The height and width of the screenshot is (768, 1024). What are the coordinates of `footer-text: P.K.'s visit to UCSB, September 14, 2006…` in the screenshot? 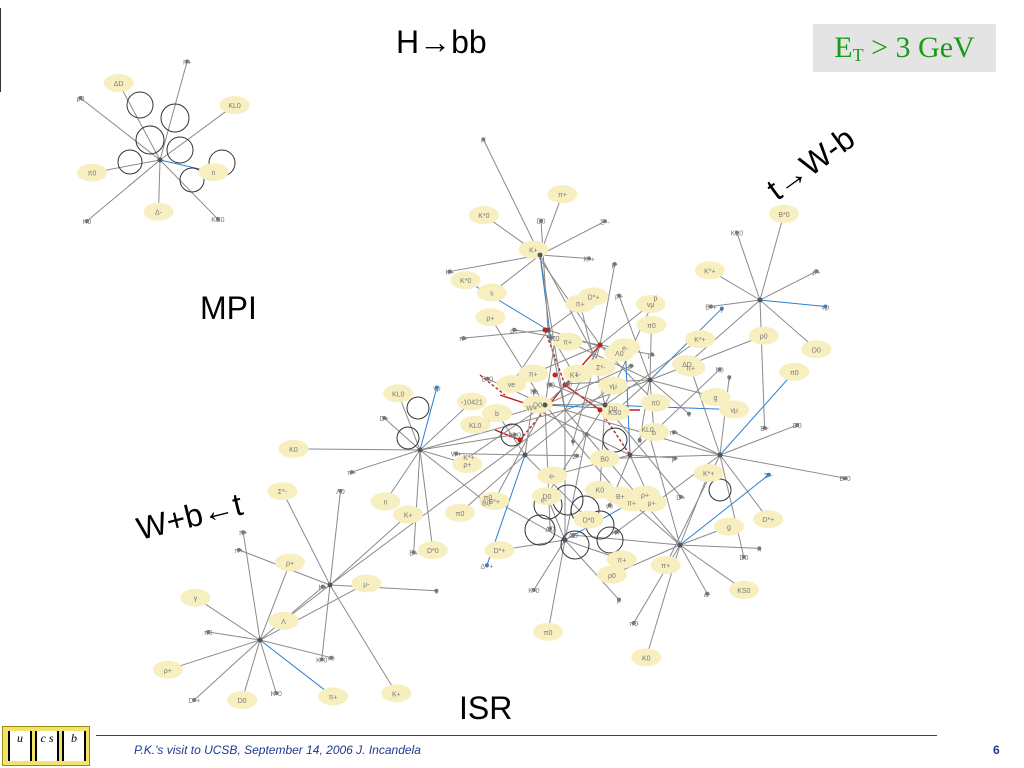 It's located at (277, 750).